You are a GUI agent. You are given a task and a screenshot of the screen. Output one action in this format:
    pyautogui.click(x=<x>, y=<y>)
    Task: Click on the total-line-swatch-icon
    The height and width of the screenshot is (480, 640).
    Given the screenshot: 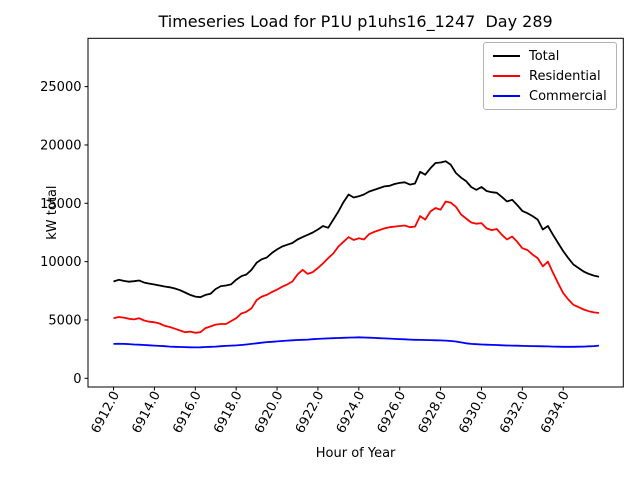 What is the action you would take?
    pyautogui.click(x=506, y=56)
    